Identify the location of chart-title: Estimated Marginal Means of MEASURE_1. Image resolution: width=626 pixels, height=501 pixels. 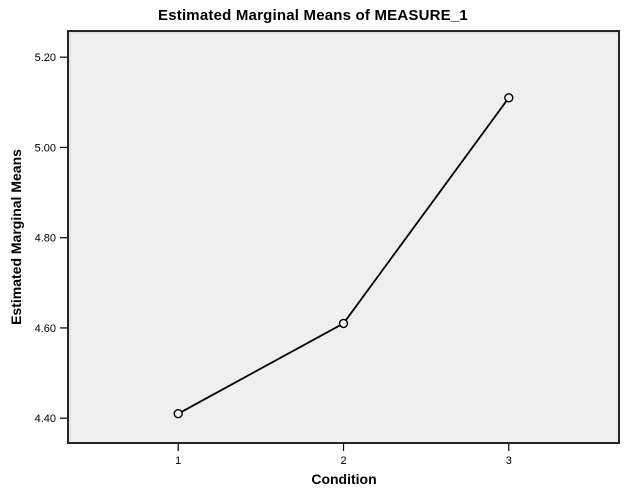
(313, 15).